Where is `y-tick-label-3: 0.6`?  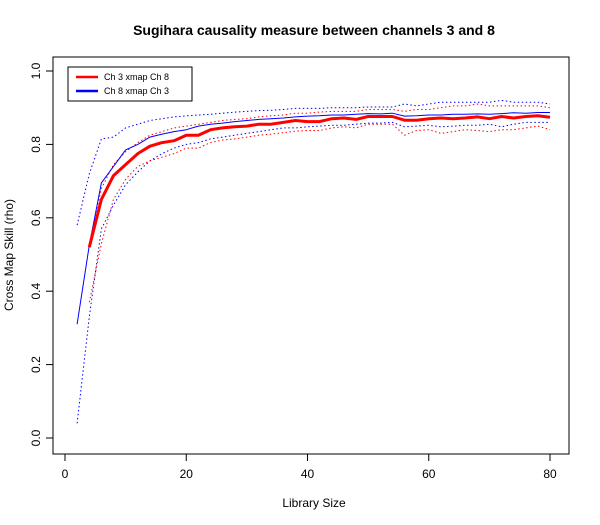 y-tick-label-3: 0.6 is located at coordinates (36, 217).